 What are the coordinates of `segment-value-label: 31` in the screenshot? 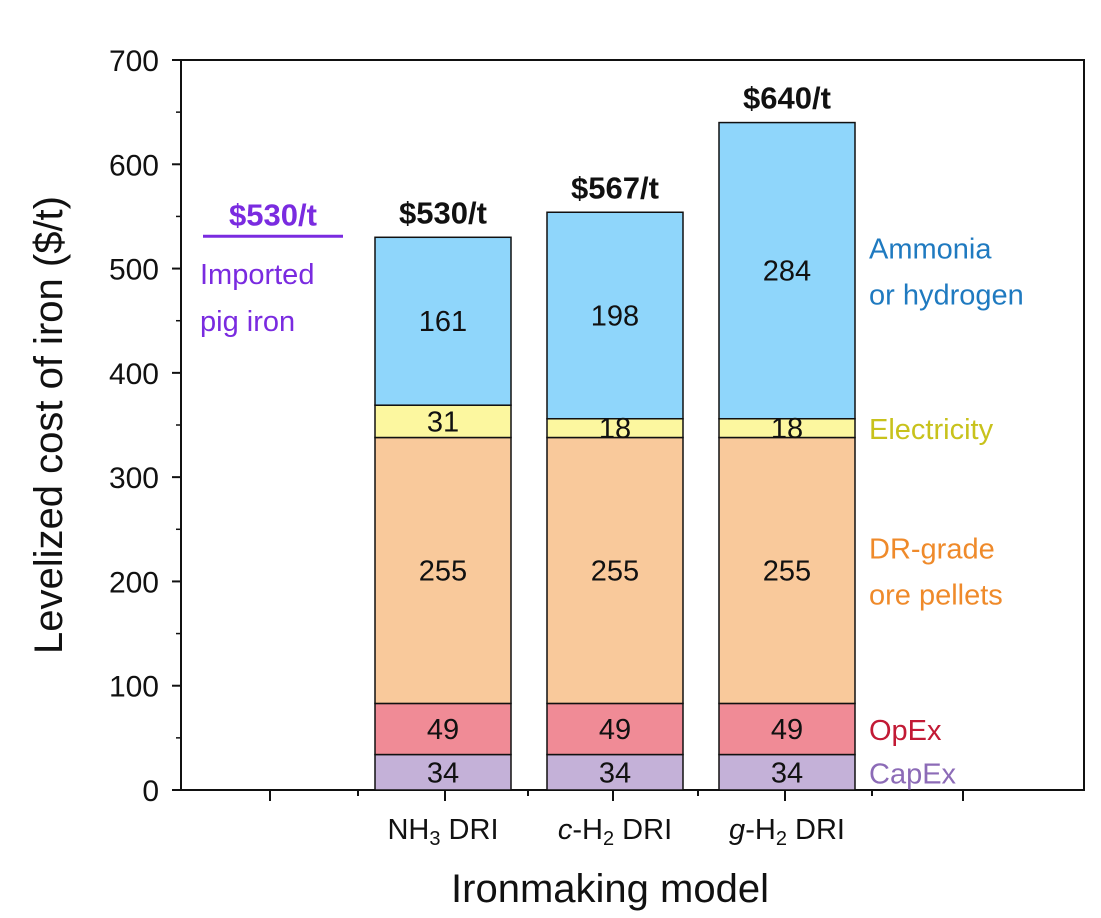 It's located at (443, 422).